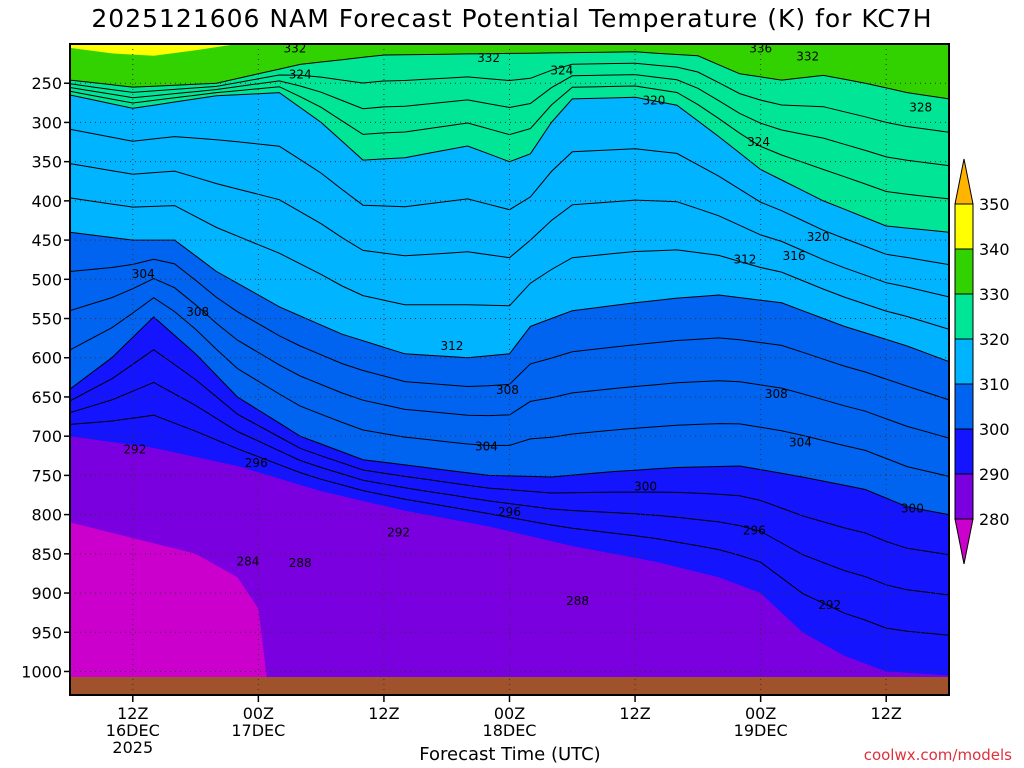  What do you see at coordinates (46, 436) in the screenshot?
I see `y-tick-label: 700` at bounding box center [46, 436].